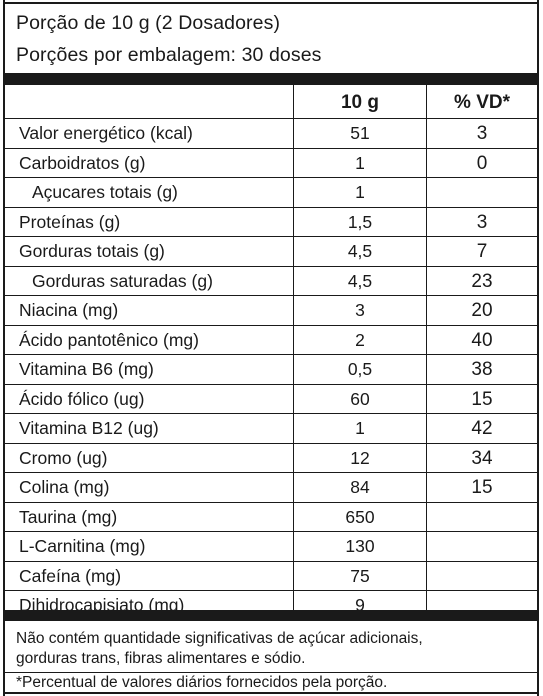 The height and width of the screenshot is (696, 543). What do you see at coordinates (82, 546) in the screenshot?
I see `nutrient-name: L-Carnitina (mg)` at bounding box center [82, 546].